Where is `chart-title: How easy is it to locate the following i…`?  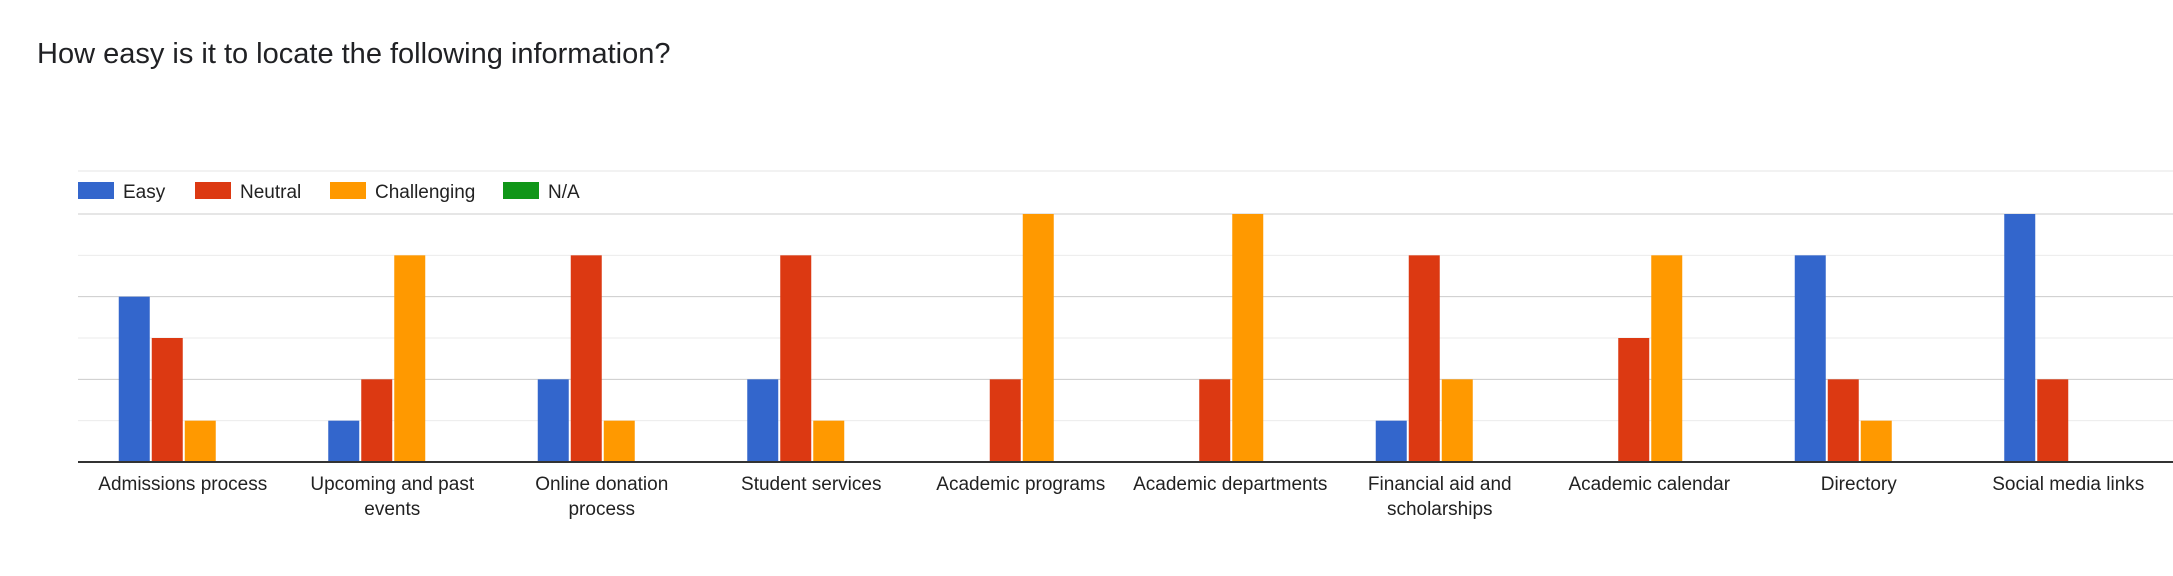
chart-title: How easy is it to locate the following i… is located at coordinates (354, 54).